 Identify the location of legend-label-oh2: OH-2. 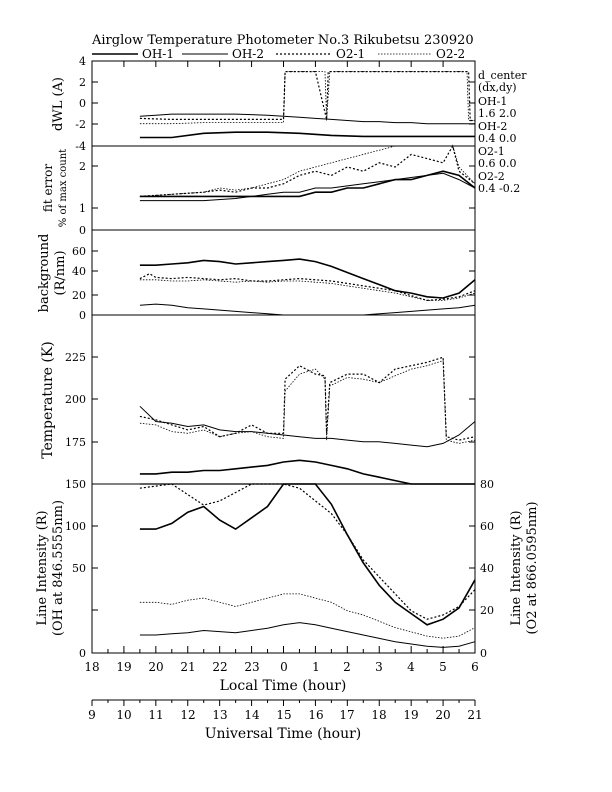
(248, 54).